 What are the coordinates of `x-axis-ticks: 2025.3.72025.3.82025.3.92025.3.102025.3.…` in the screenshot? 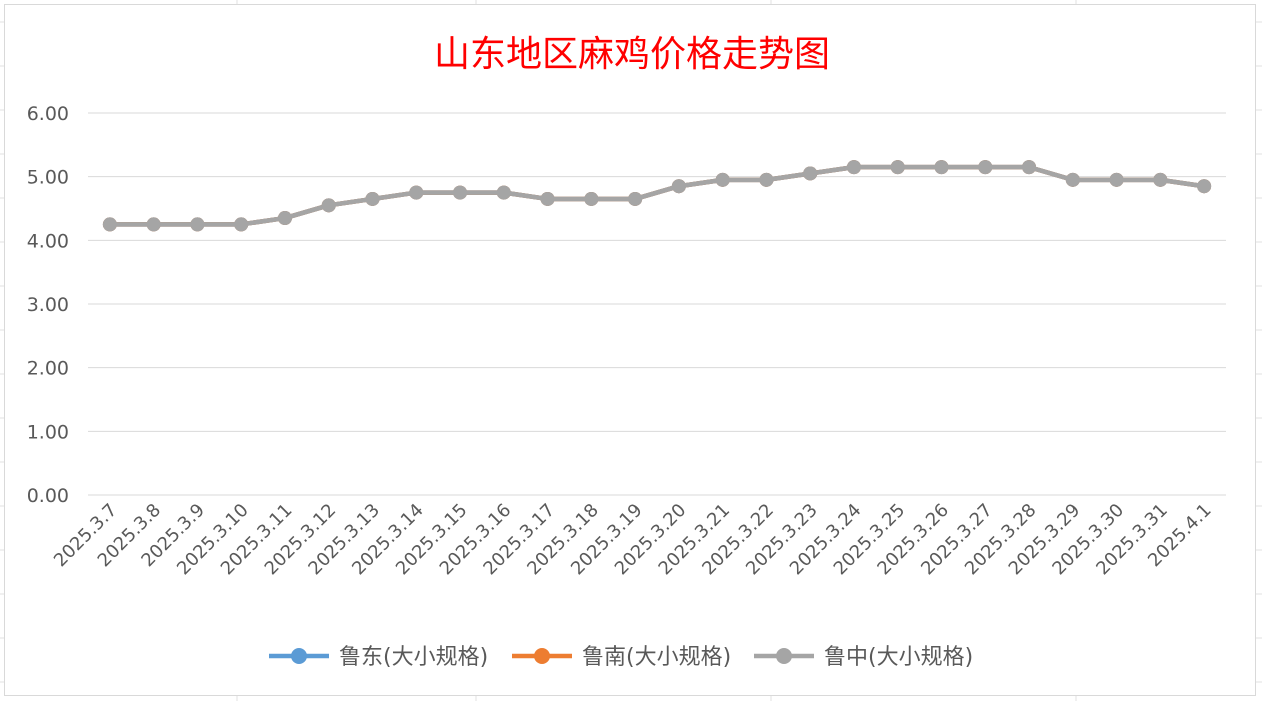 It's located at (633, 540).